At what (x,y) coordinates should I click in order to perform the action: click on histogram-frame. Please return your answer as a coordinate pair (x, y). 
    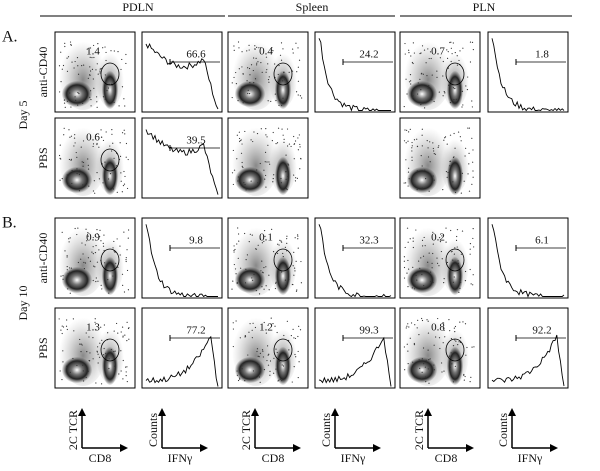
    Looking at the image, I should click on (182, 72).